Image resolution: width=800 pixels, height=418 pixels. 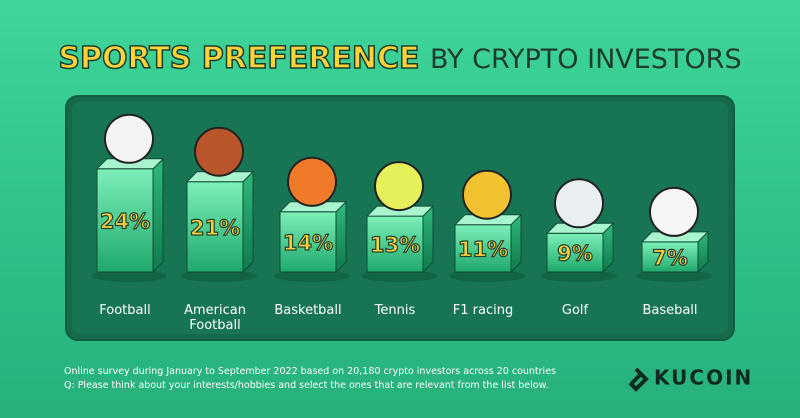 What do you see at coordinates (575, 310) in the screenshot?
I see `x-tick-label: Golf` at bounding box center [575, 310].